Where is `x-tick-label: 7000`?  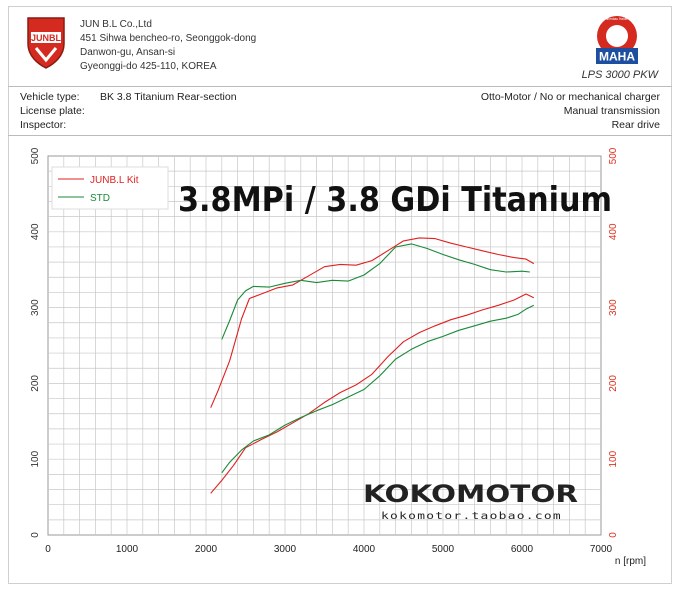
x-tick-label: 7000 is located at coordinates (601, 549).